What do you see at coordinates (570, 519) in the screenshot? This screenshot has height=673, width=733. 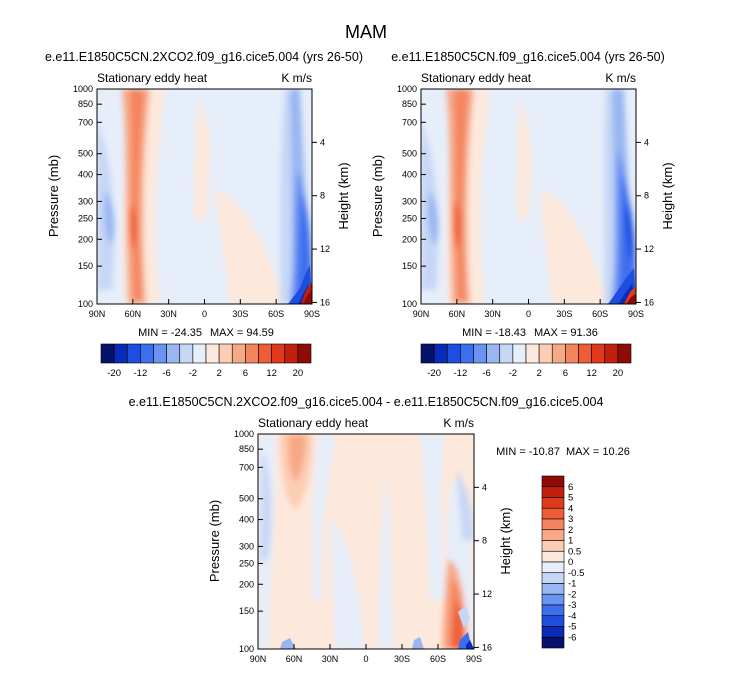 I see `colorbar-label: 3` at bounding box center [570, 519].